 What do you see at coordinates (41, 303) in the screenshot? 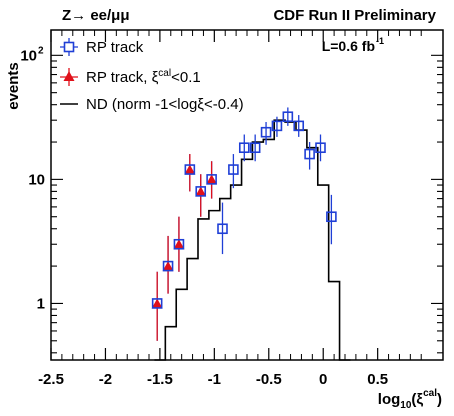
I see `y-tick-label: 1` at bounding box center [41, 303].